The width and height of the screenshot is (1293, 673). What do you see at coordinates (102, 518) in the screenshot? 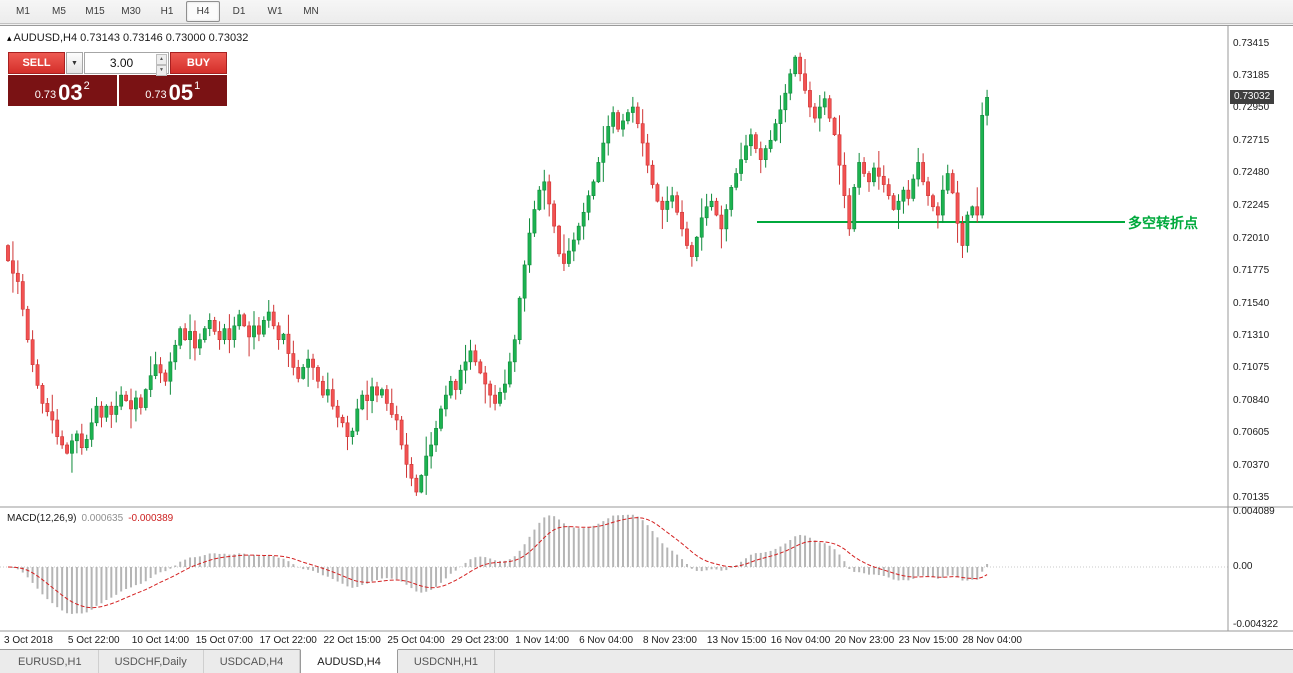
I see `macd-main-value: 0.000635` at bounding box center [102, 518].